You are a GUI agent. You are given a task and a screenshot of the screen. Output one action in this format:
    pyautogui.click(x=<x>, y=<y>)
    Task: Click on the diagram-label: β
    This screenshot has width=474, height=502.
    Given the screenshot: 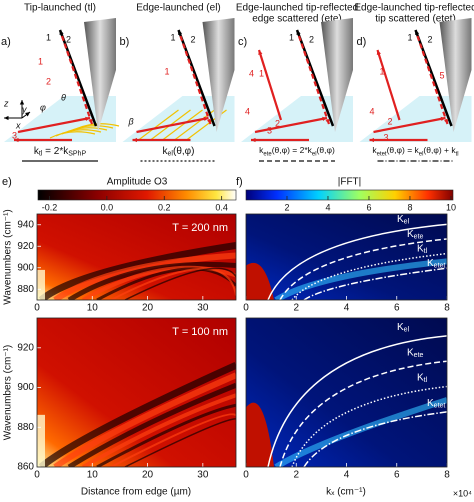 What is the action you would take?
    pyautogui.click(x=131, y=121)
    